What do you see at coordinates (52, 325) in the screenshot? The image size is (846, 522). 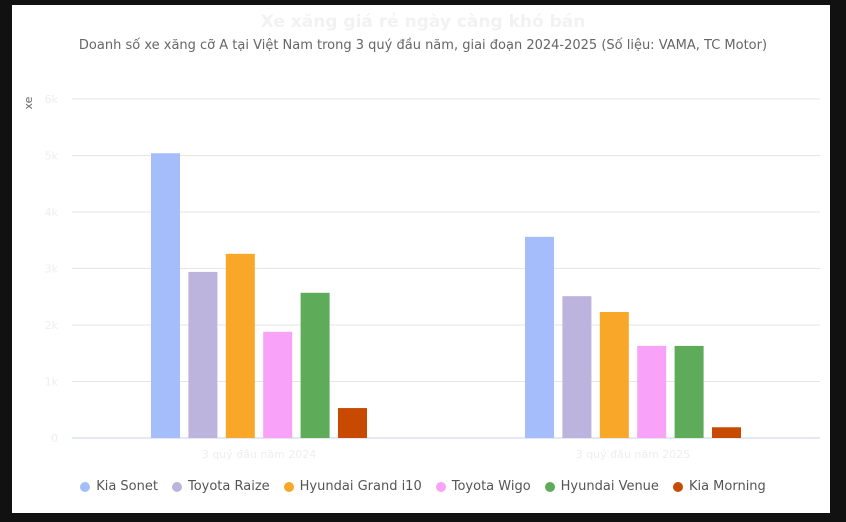 I see `y-tick-label: 2k` at bounding box center [52, 325].